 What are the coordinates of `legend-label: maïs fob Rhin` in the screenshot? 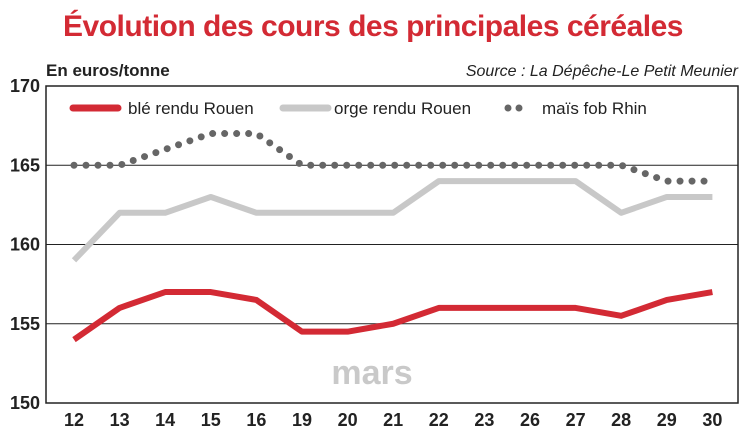 It's located at (594, 108).